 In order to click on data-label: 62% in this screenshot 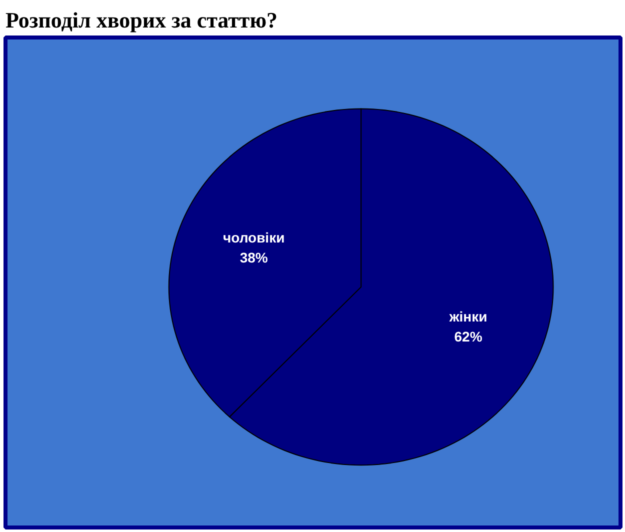, I will do `click(468, 336)`.